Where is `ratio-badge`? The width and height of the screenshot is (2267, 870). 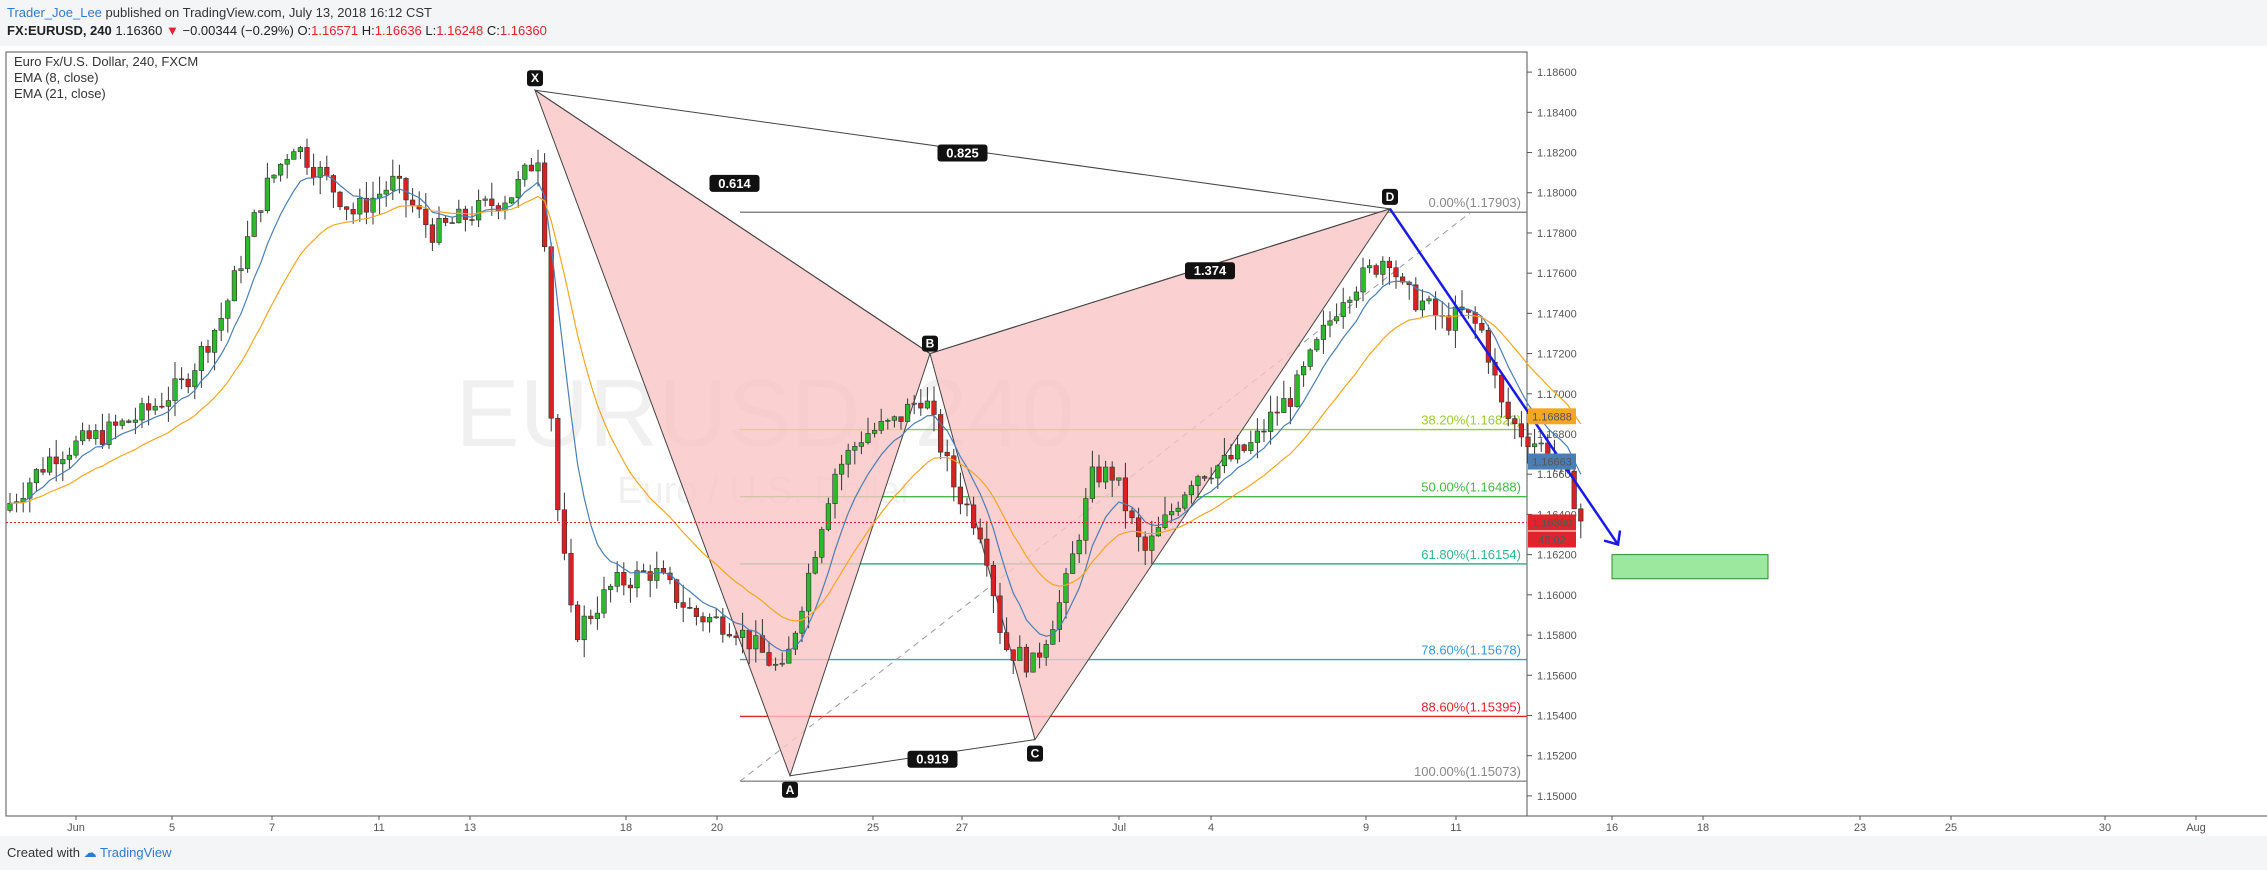 ratio-badge is located at coordinates (932, 759).